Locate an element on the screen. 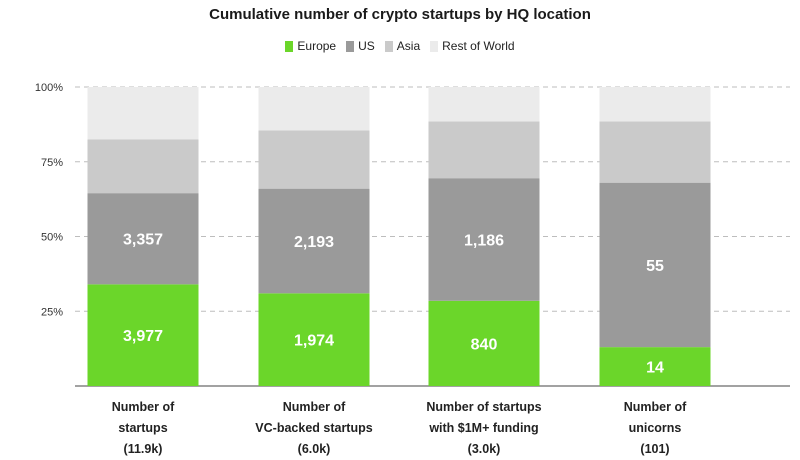 The image size is (800, 460). data-label-europe: 3,977 is located at coordinates (143, 336).